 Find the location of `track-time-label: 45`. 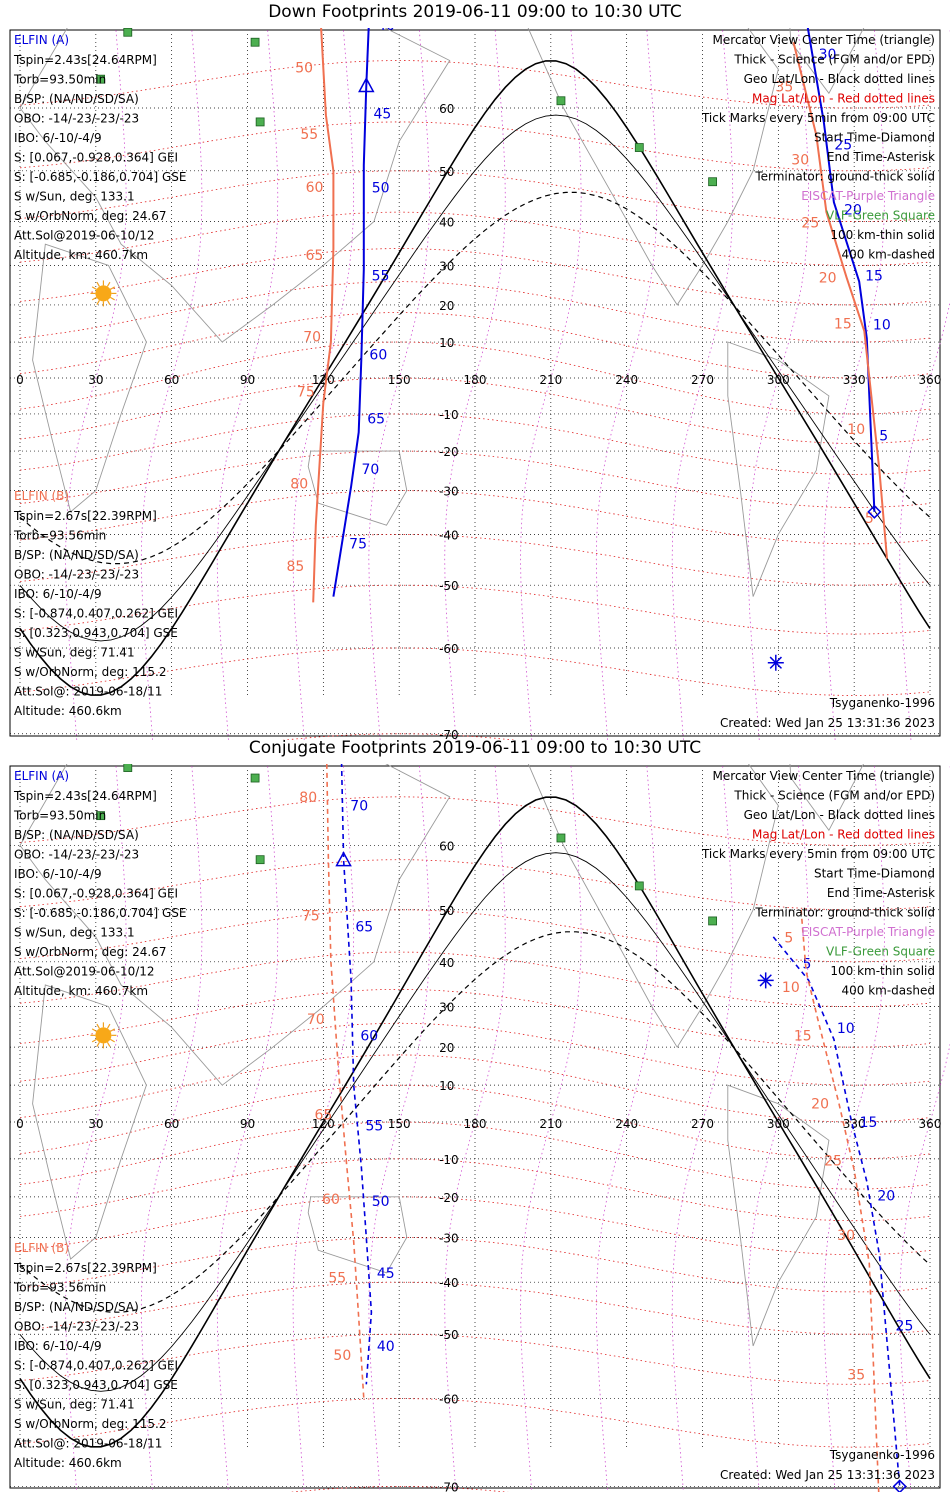

track-time-label: 45 is located at coordinates (386, 1274).